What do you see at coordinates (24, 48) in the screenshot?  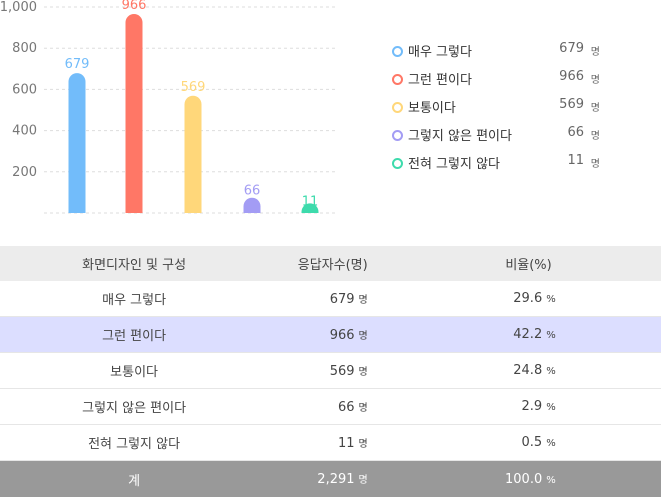 I see `y-tick-label: 800` at bounding box center [24, 48].